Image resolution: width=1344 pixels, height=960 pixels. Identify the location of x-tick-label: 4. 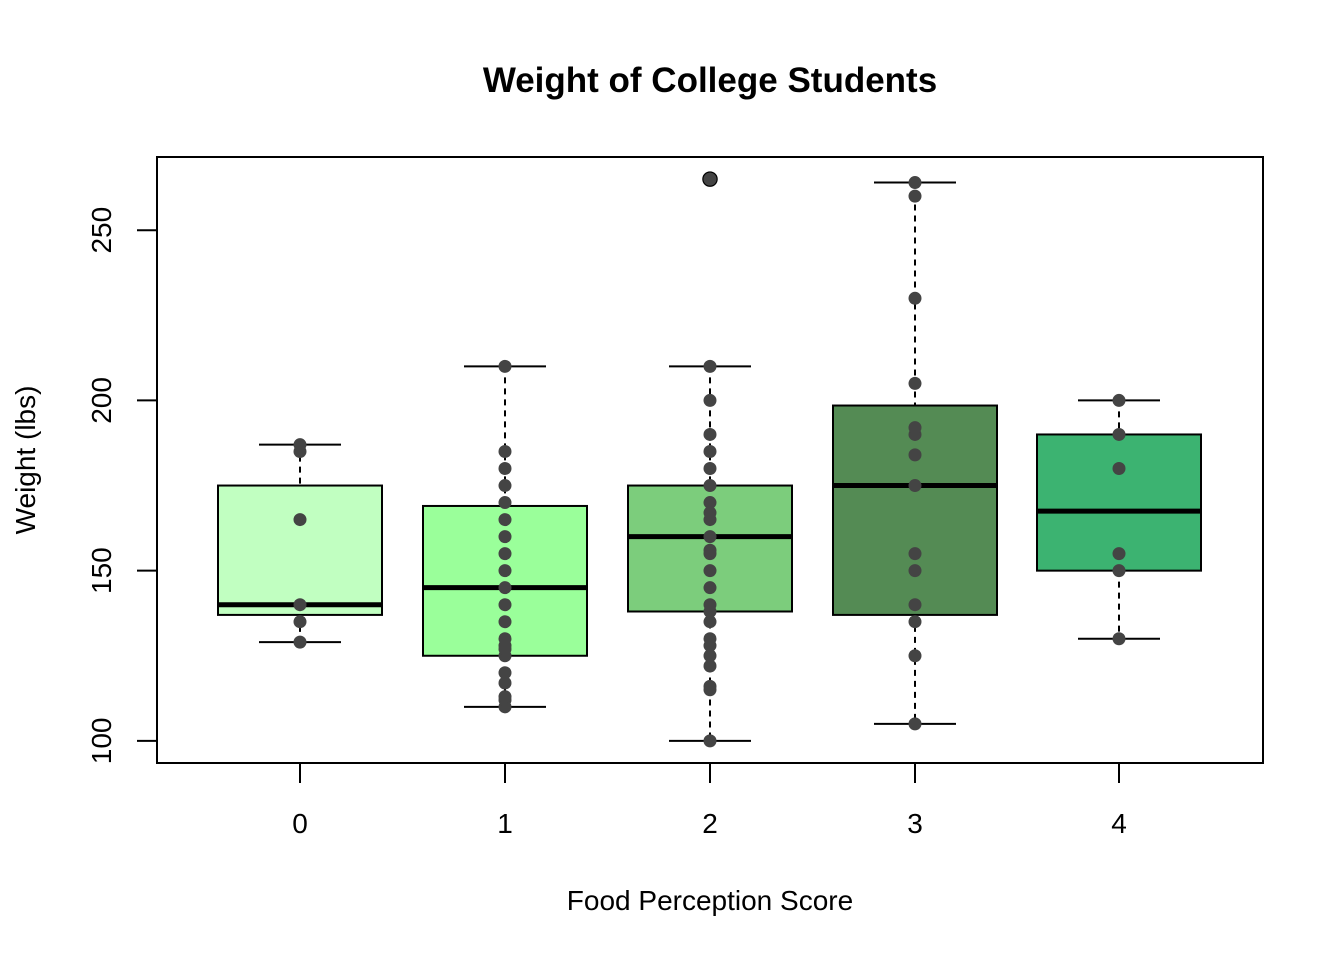
(1119, 823).